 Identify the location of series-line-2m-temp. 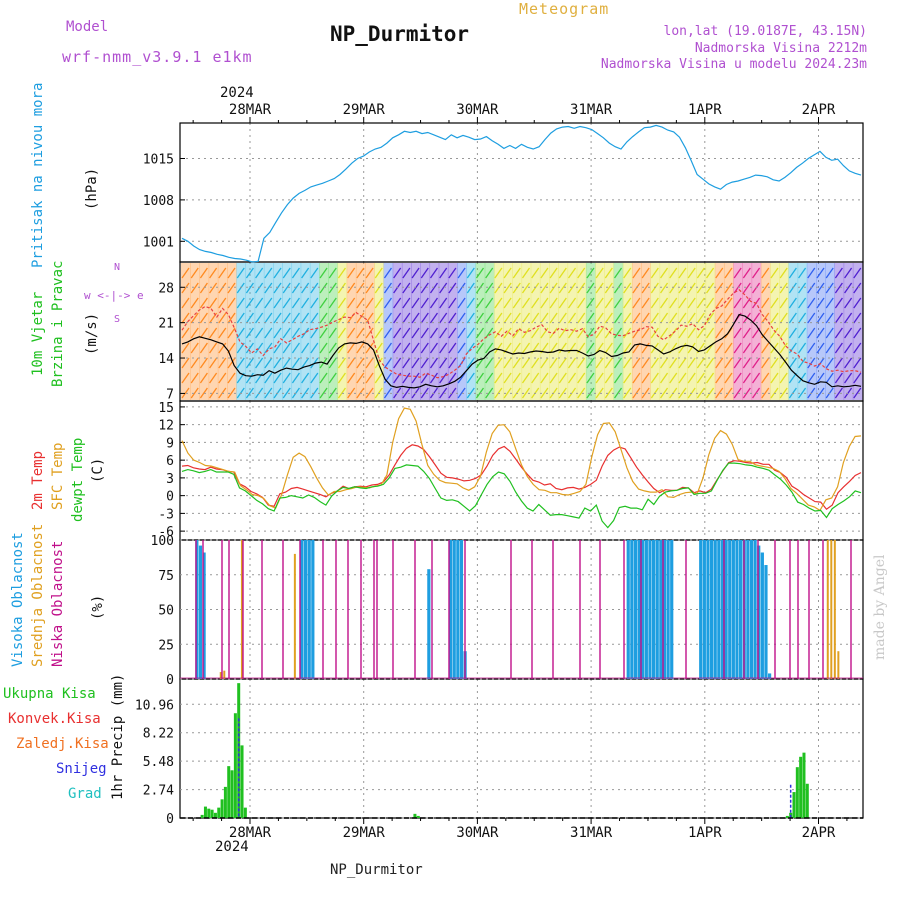
(521, 477).